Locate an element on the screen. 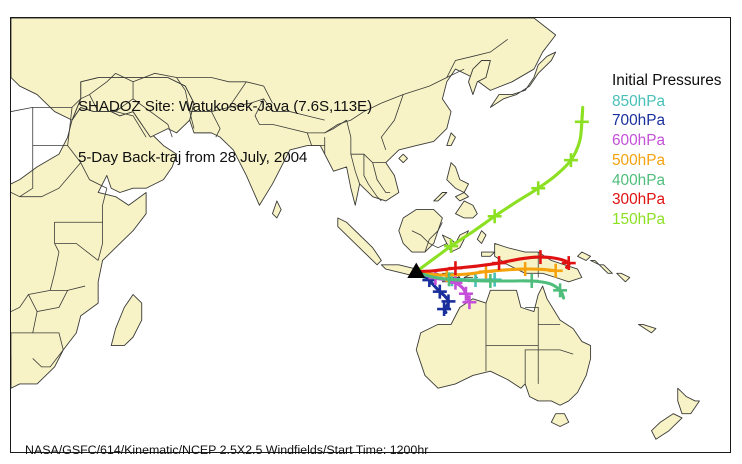  landmass-halmahera is located at coordinates (481, 237).